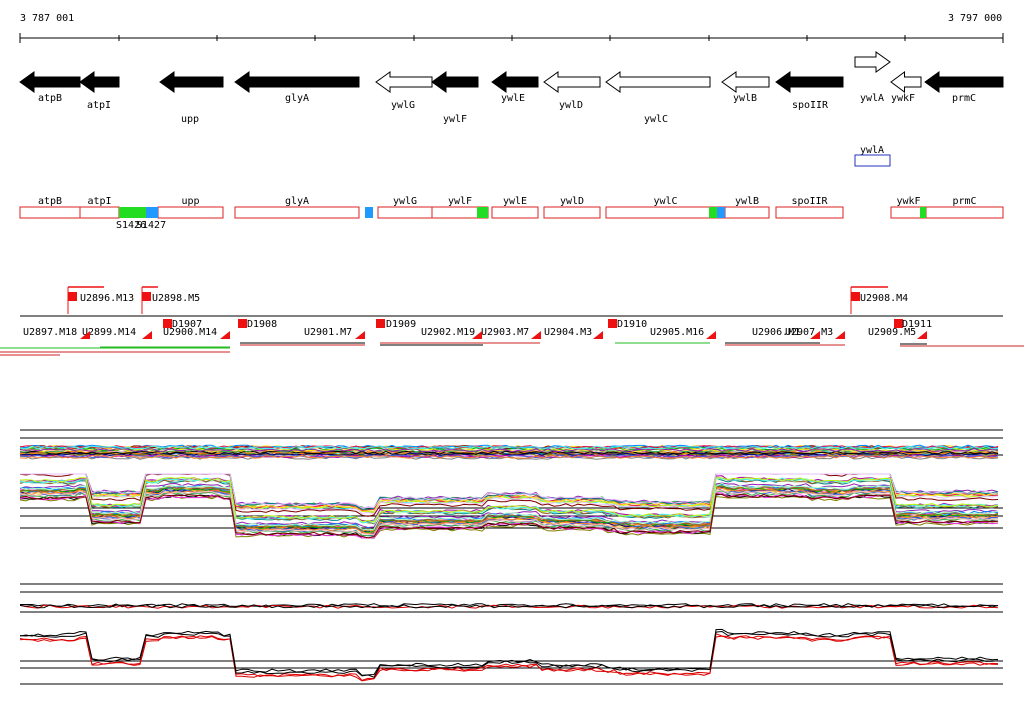 This screenshot has width=1024, height=714. What do you see at coordinates (665, 201) in the screenshot?
I see `outline-gene-label: ywlC` at bounding box center [665, 201].